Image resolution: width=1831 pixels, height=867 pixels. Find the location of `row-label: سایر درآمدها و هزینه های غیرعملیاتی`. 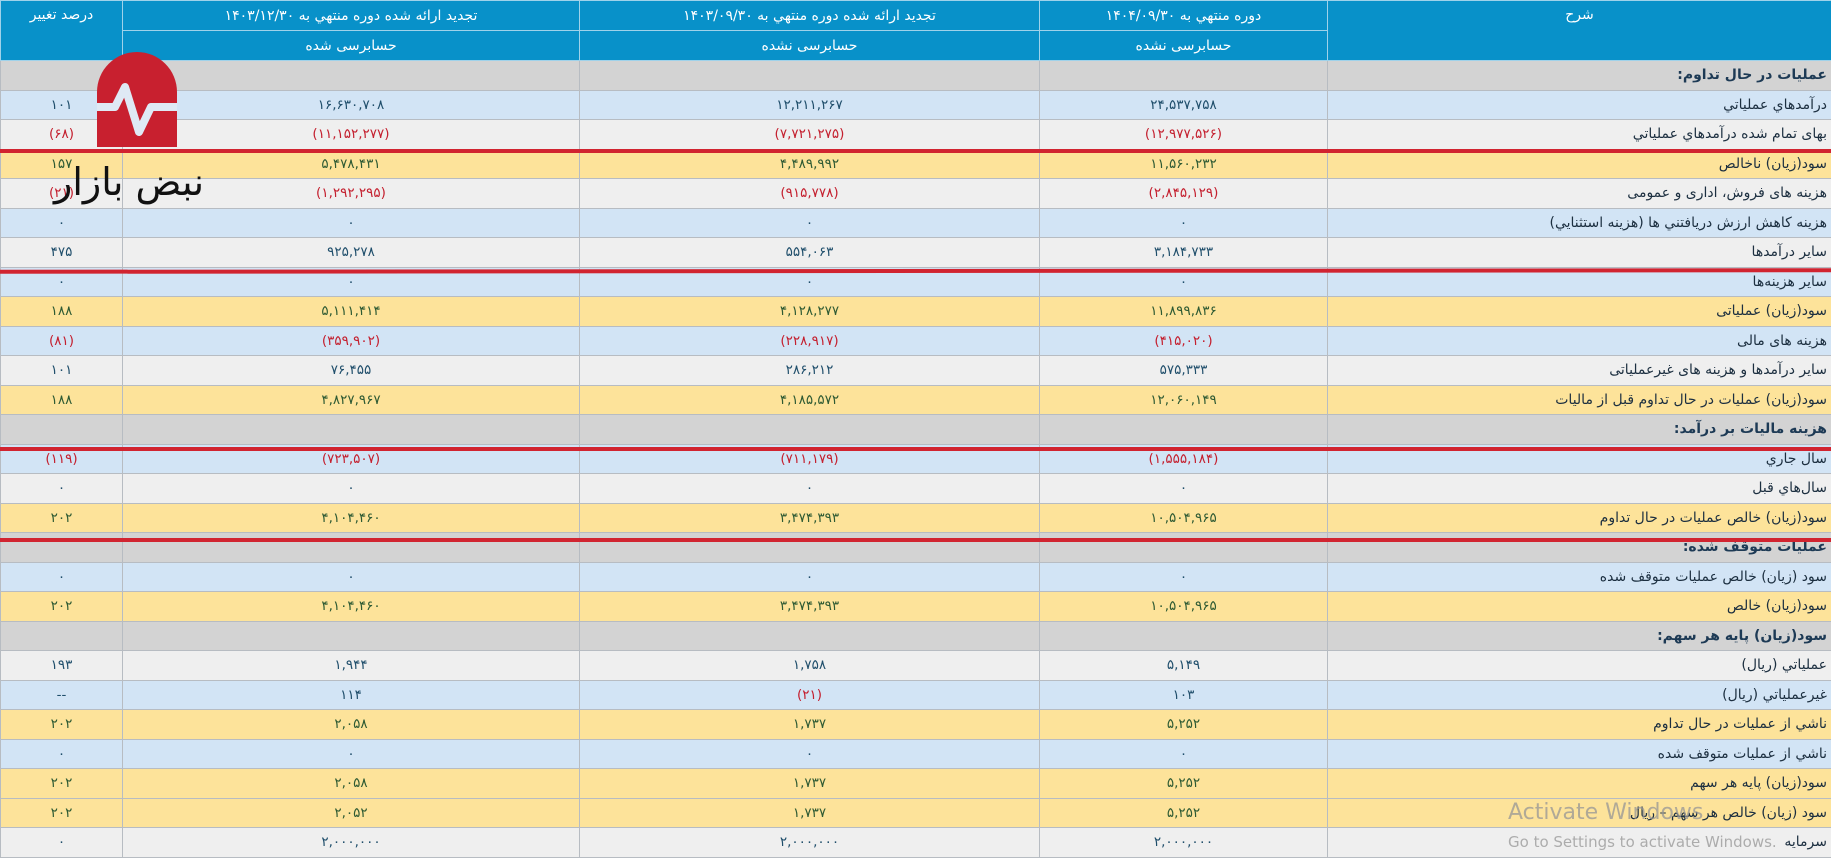

row-label: سایر درآمدها و هزینه های غیرعملیاتی is located at coordinates (1579, 370).